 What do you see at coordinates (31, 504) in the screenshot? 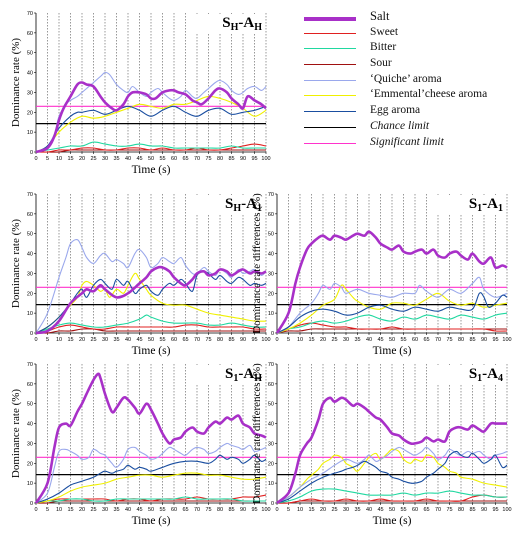
I see `y-tick-label: 0` at bounding box center [31, 504].